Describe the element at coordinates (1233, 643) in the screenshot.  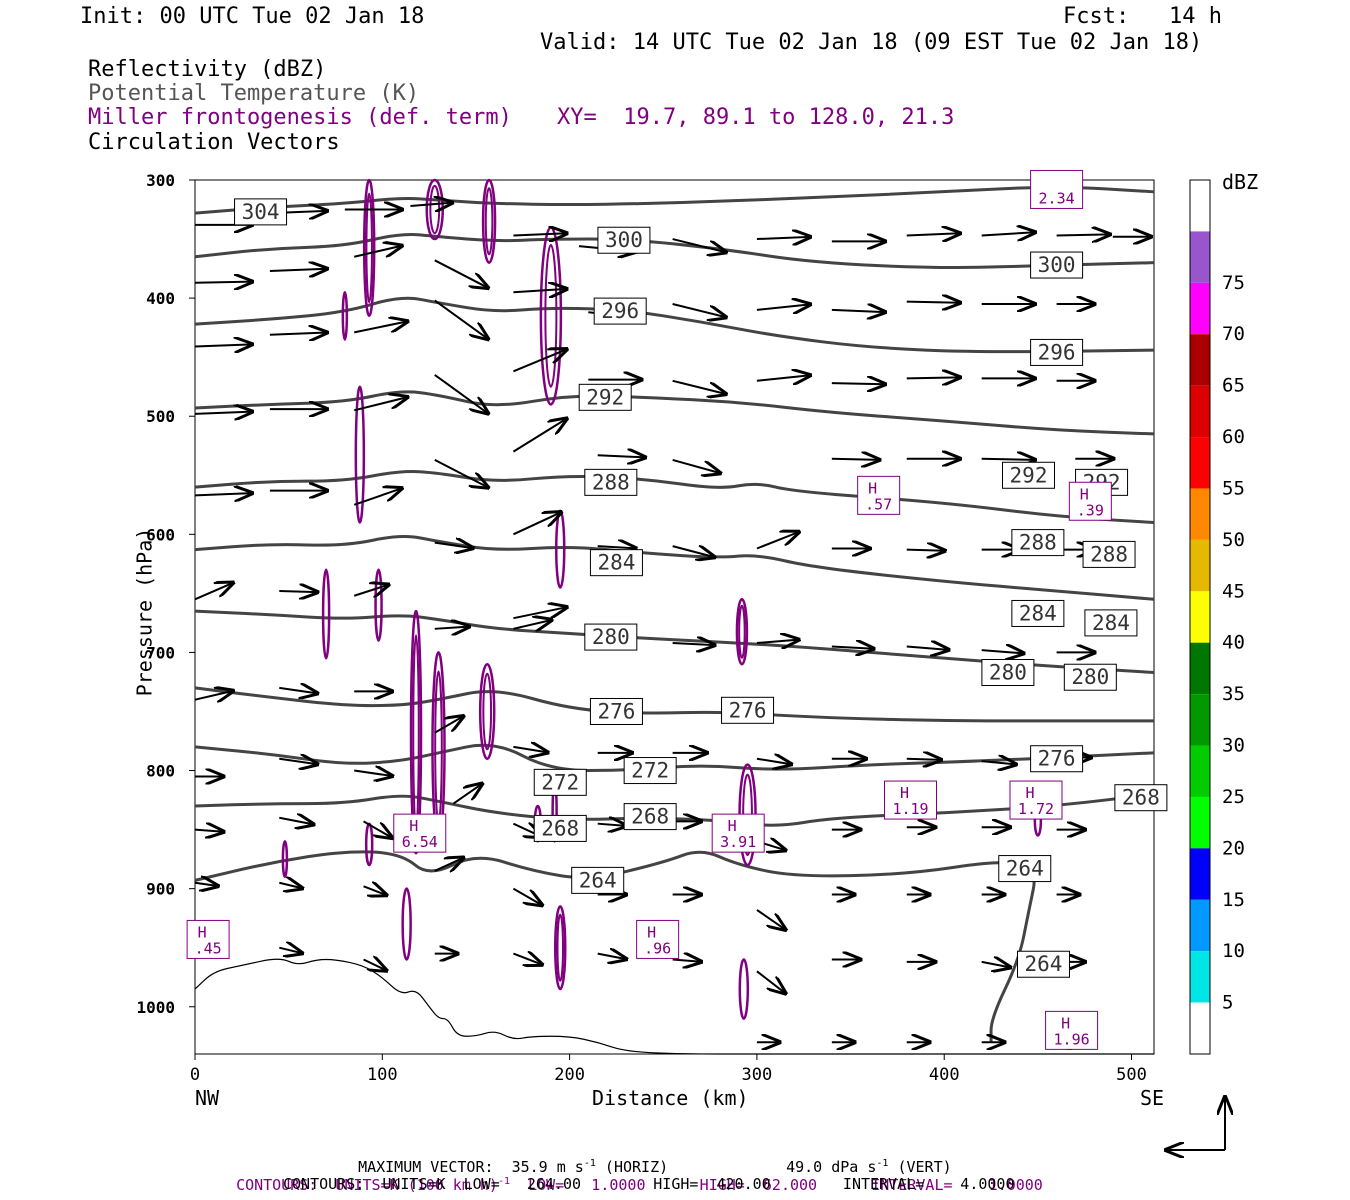
I see `colorbar-label: 40` at that location.